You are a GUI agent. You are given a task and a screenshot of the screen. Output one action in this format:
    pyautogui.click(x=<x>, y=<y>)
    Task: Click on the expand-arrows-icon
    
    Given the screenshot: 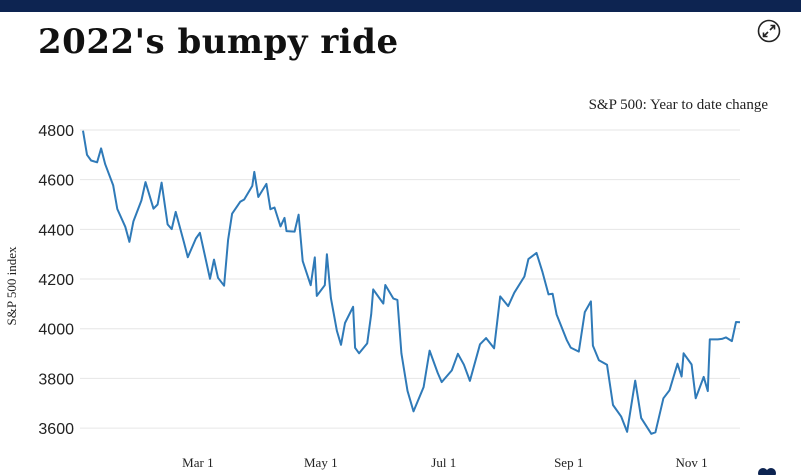 What is the action you would take?
    pyautogui.click(x=769, y=31)
    